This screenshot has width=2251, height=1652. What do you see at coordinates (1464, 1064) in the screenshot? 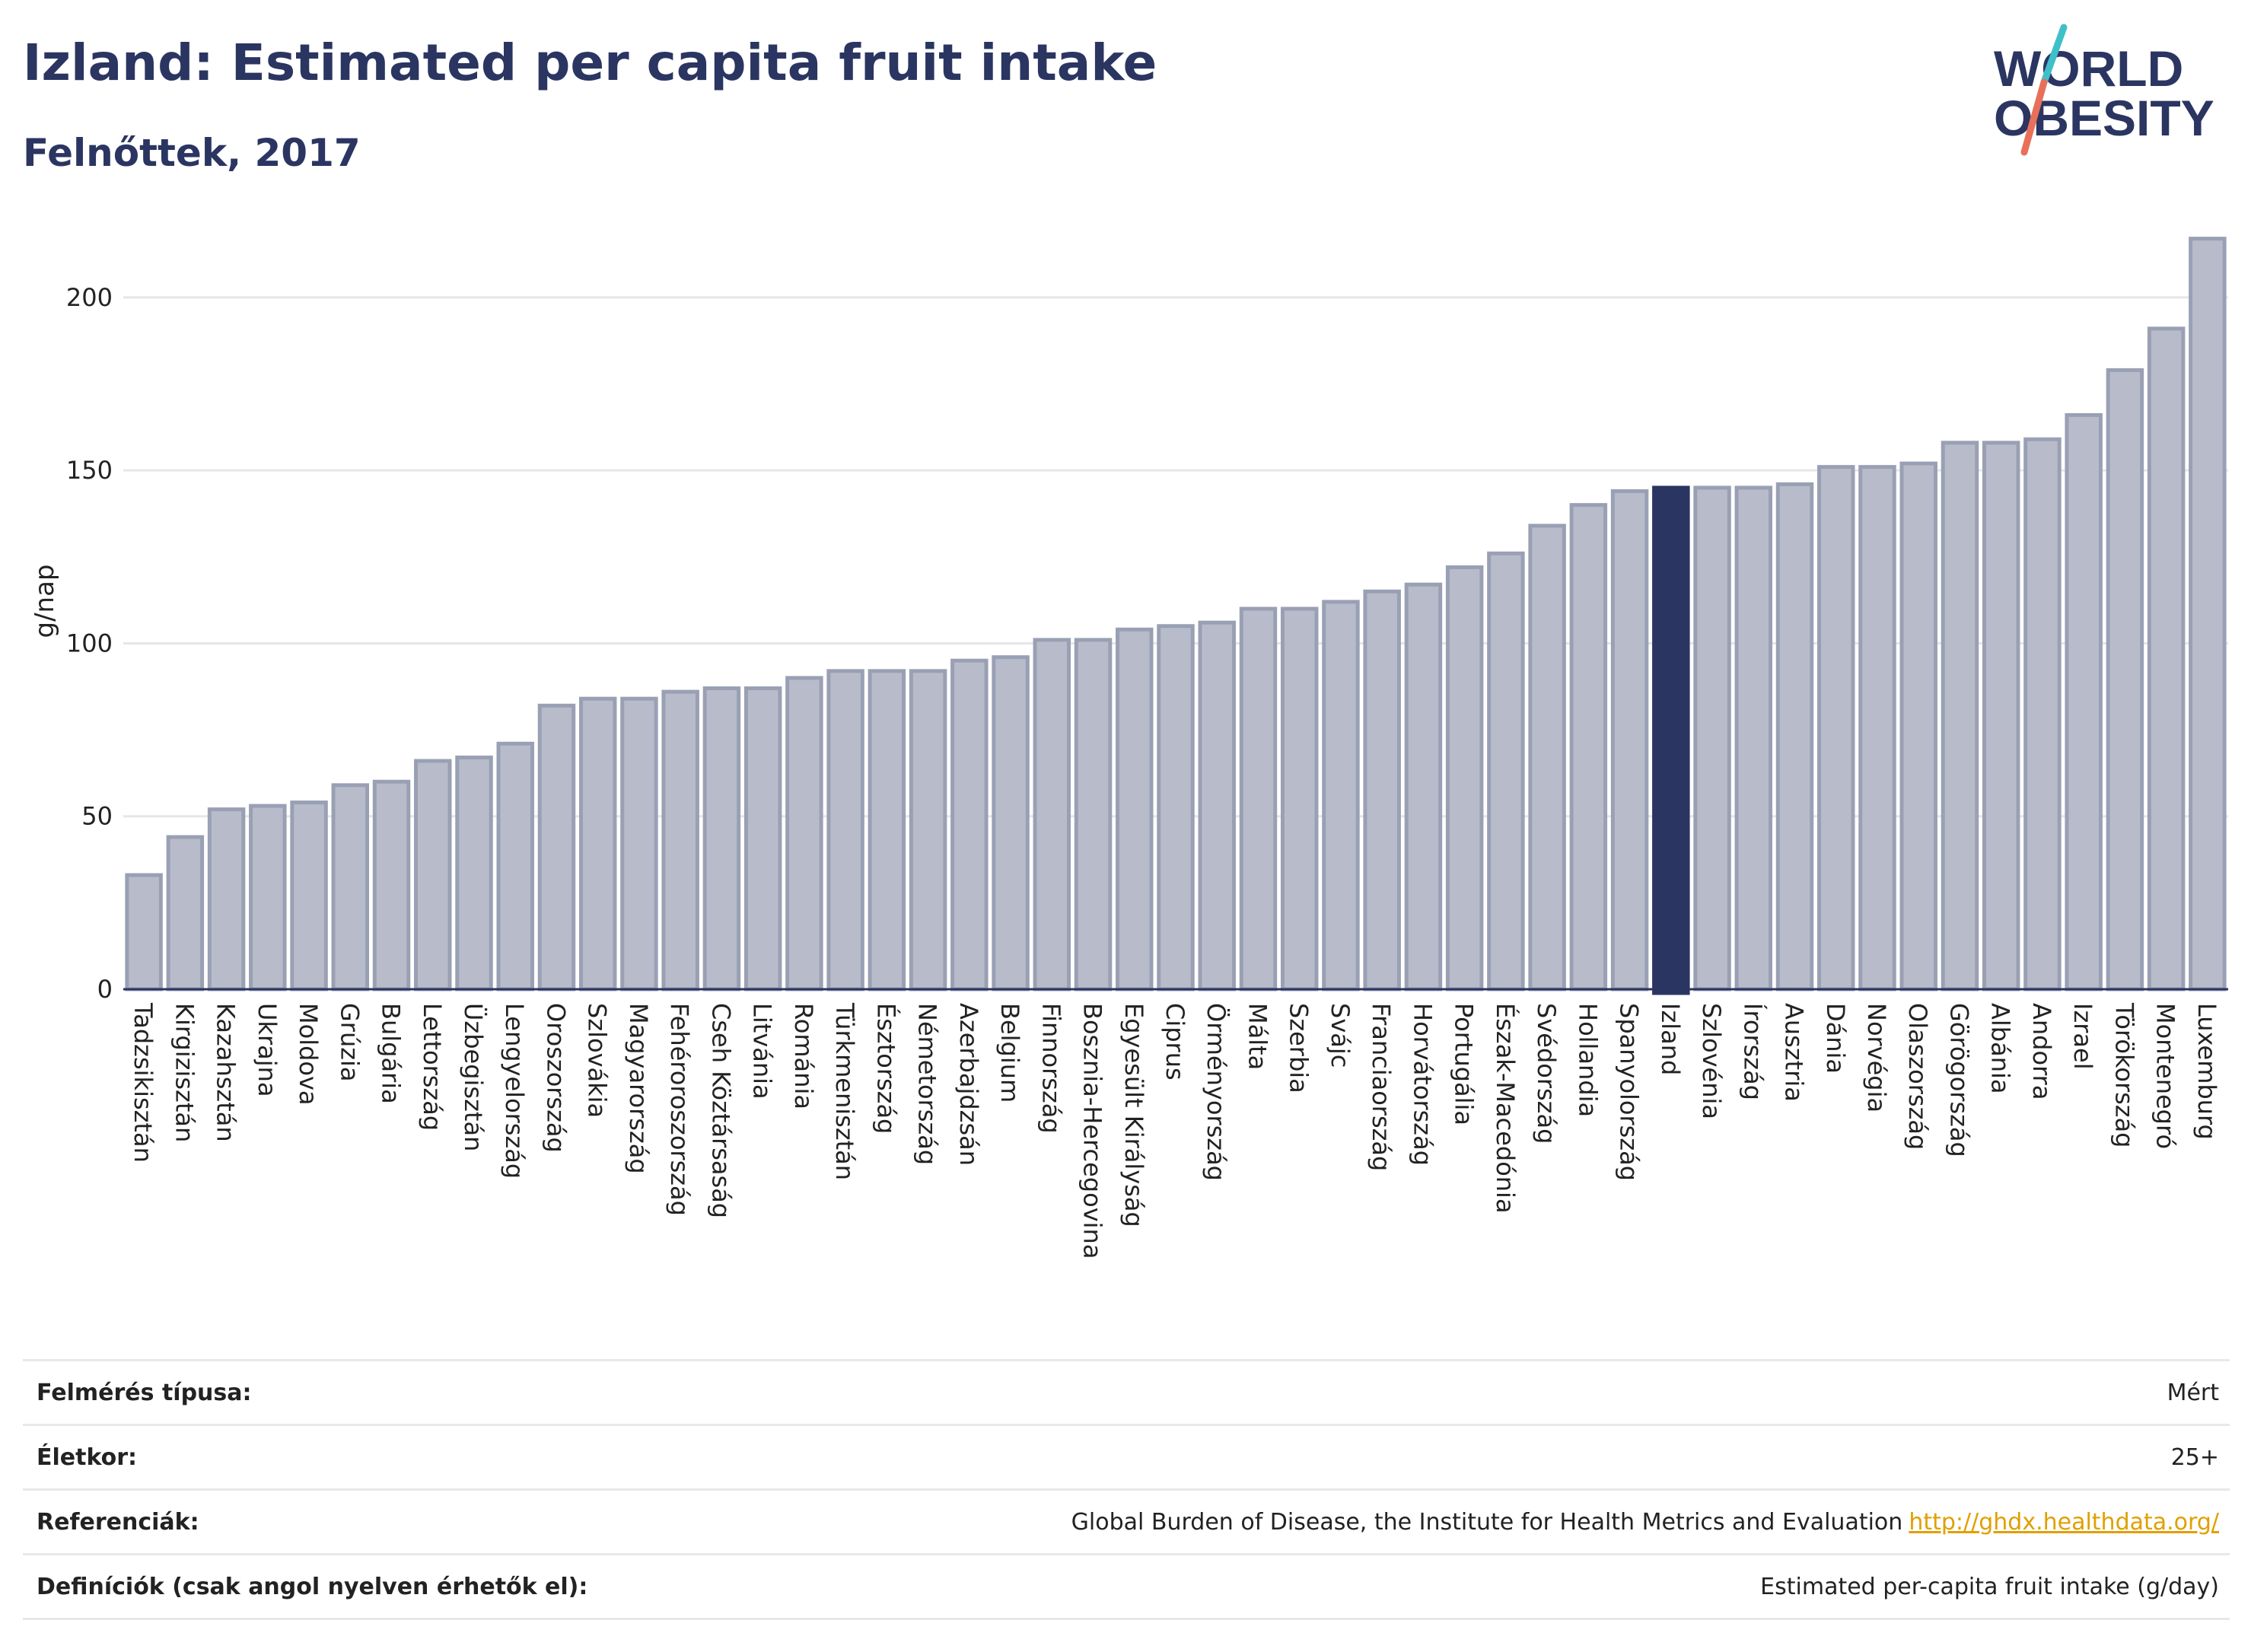
I see `x-tick-label: Portugália` at bounding box center [1464, 1064].